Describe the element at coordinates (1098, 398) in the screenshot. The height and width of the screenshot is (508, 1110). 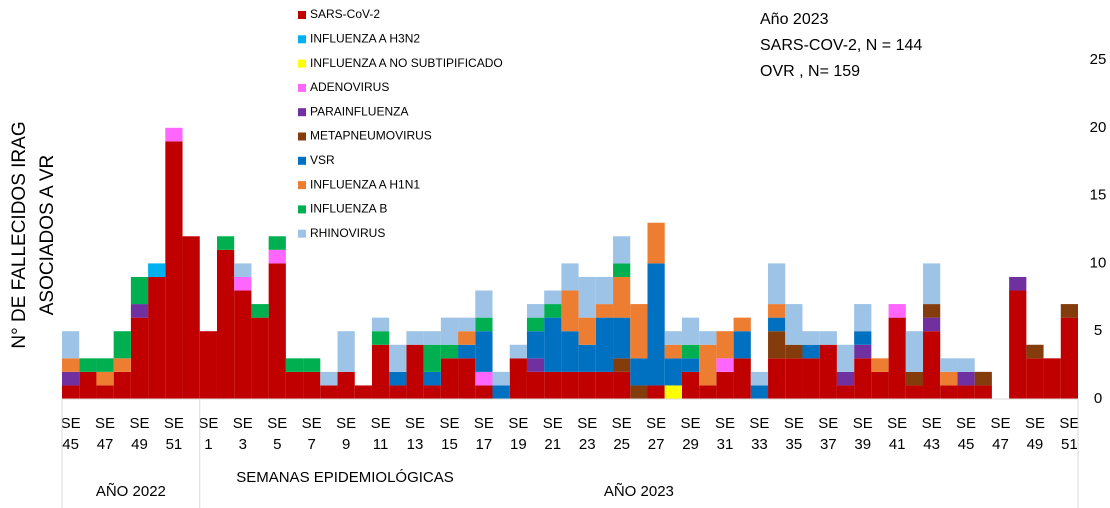
I see `y-tick-label: 0` at that location.